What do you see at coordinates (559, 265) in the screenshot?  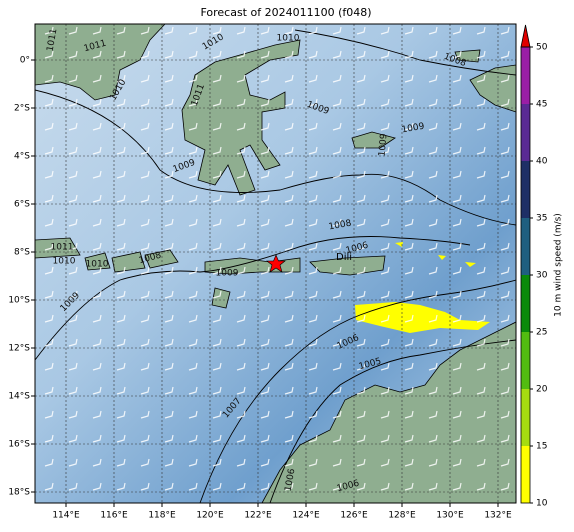 I see `colorbar-label: 10 m wind speed (m/s)` at bounding box center [559, 265].